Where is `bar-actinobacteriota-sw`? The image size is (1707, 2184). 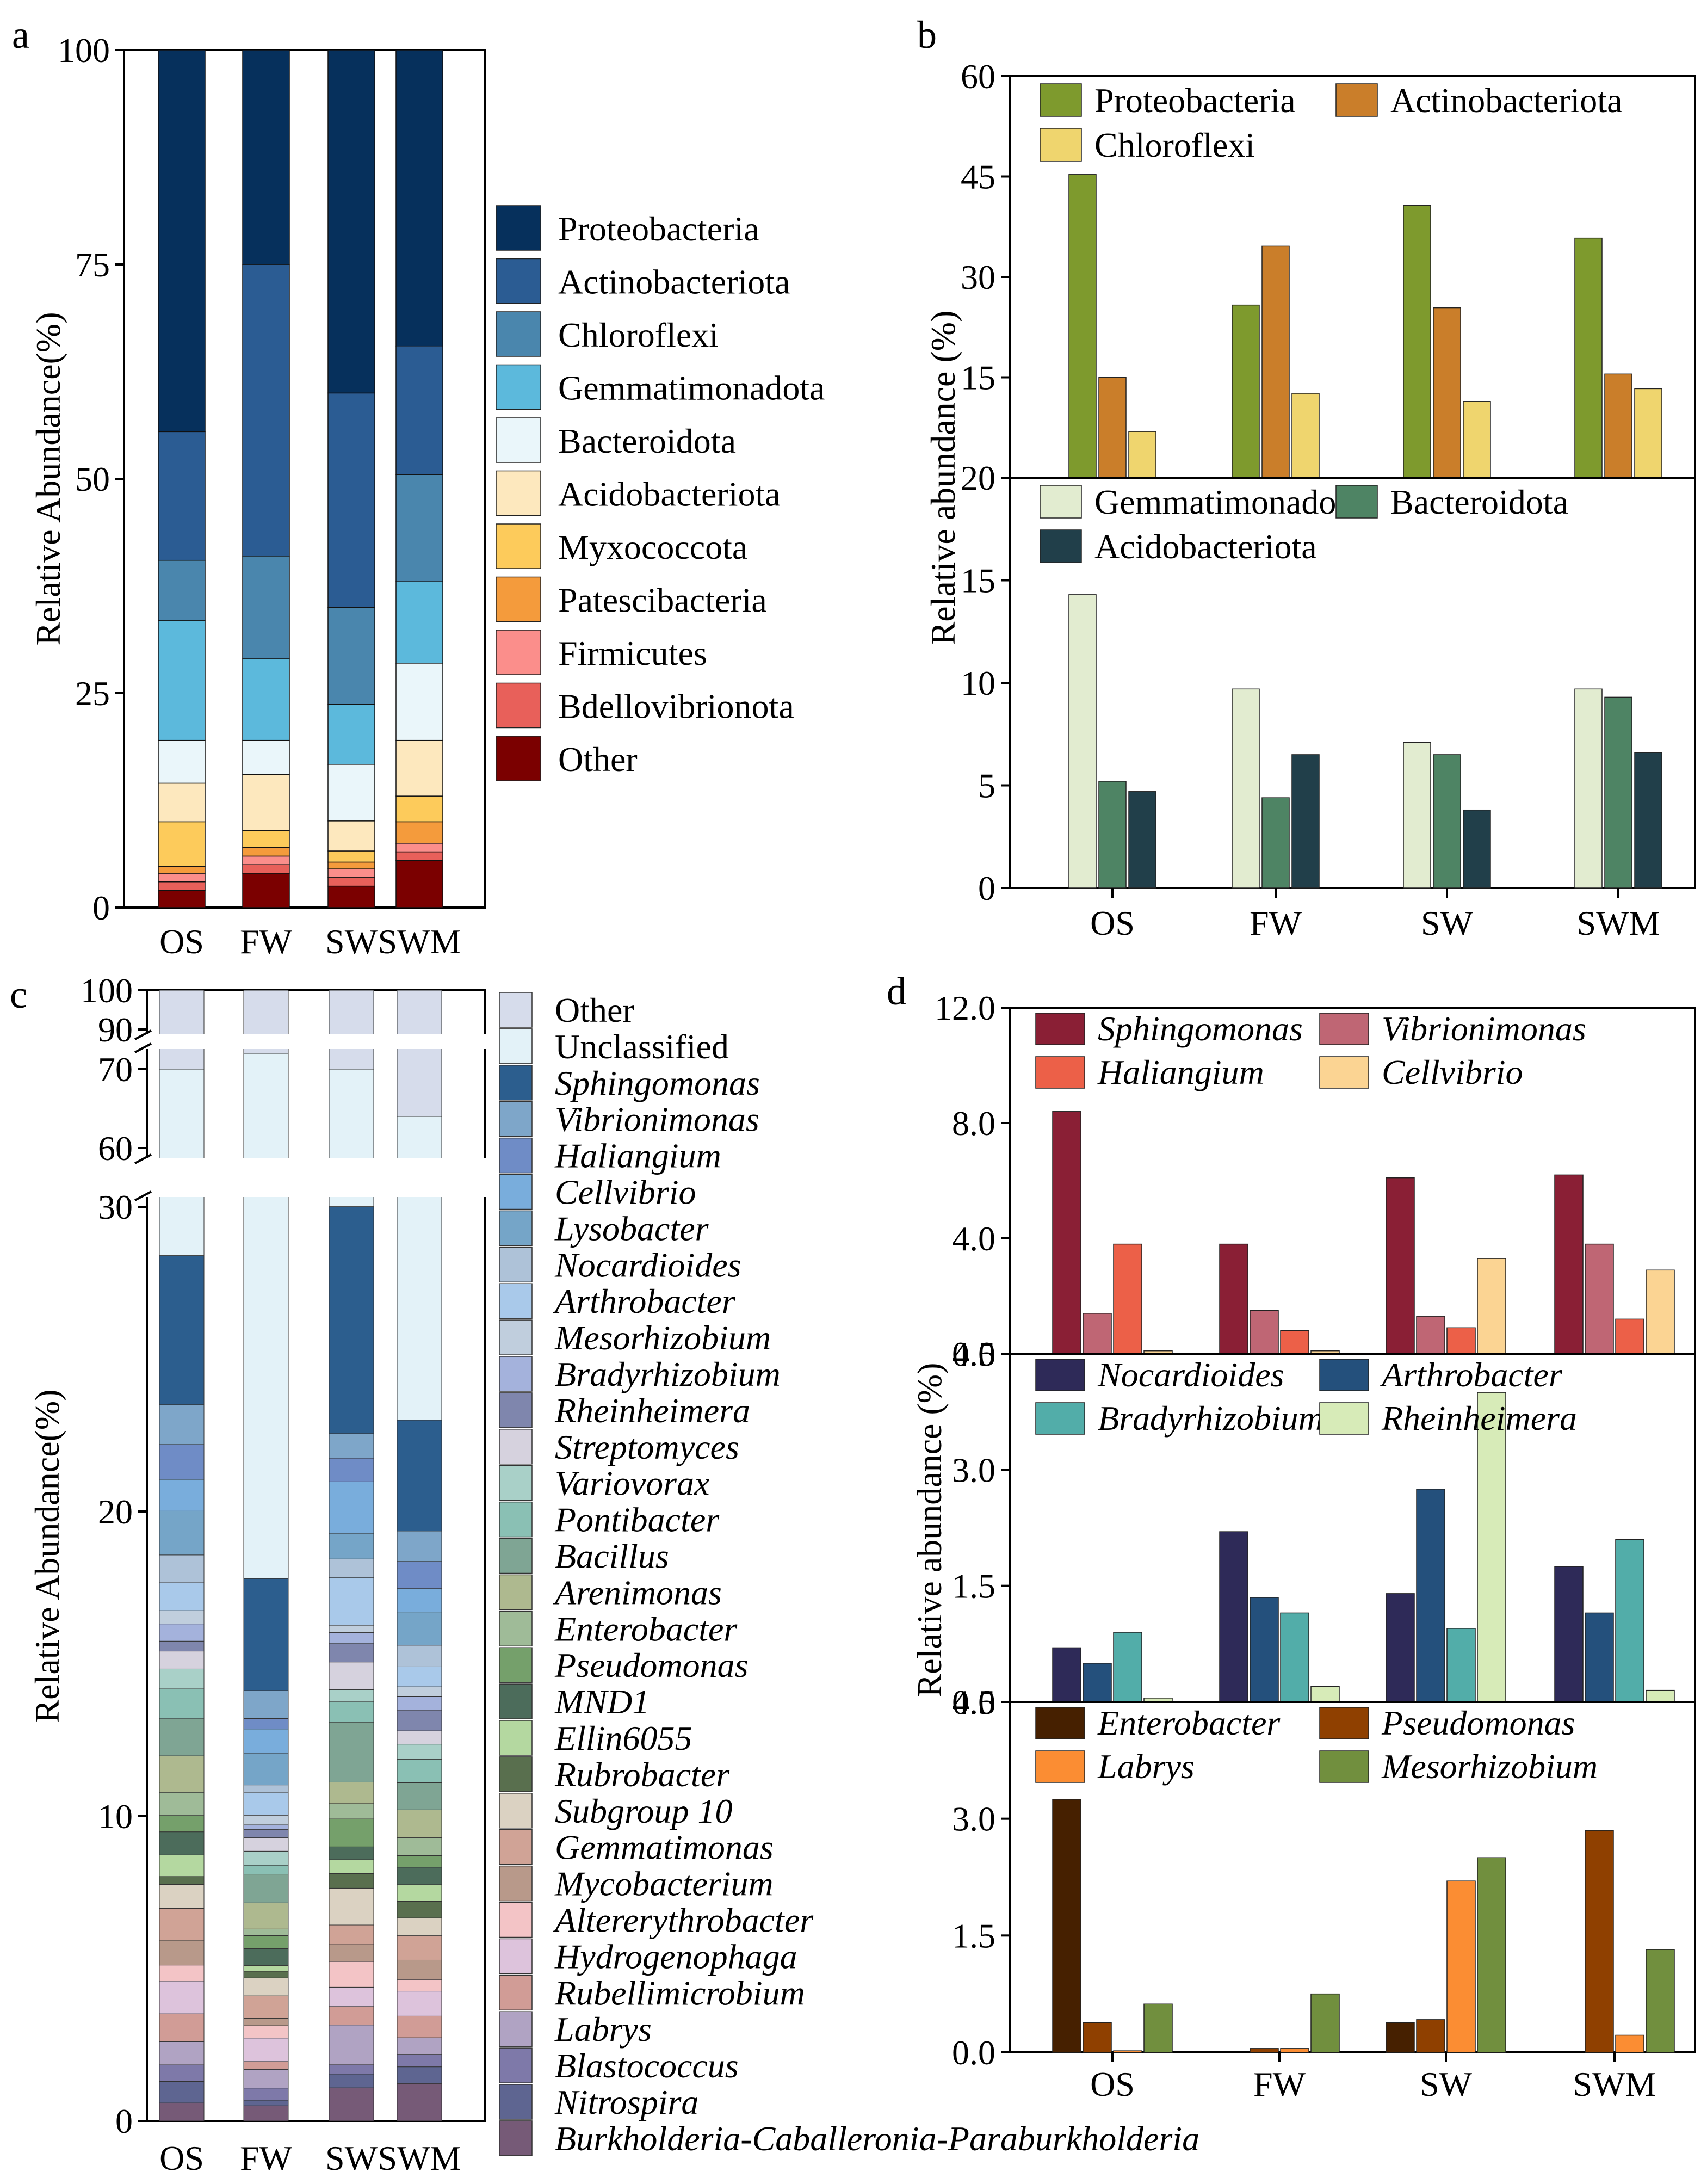
bar-actinobacteriota-sw is located at coordinates (1447, 392).